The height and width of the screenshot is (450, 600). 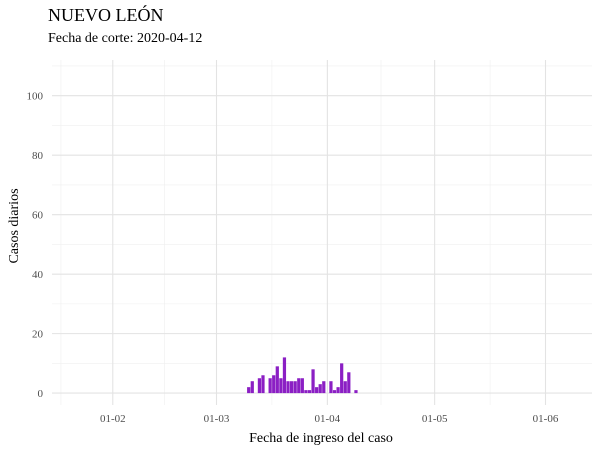 I want to click on y-tick-label: 100, so click(x=35, y=97).